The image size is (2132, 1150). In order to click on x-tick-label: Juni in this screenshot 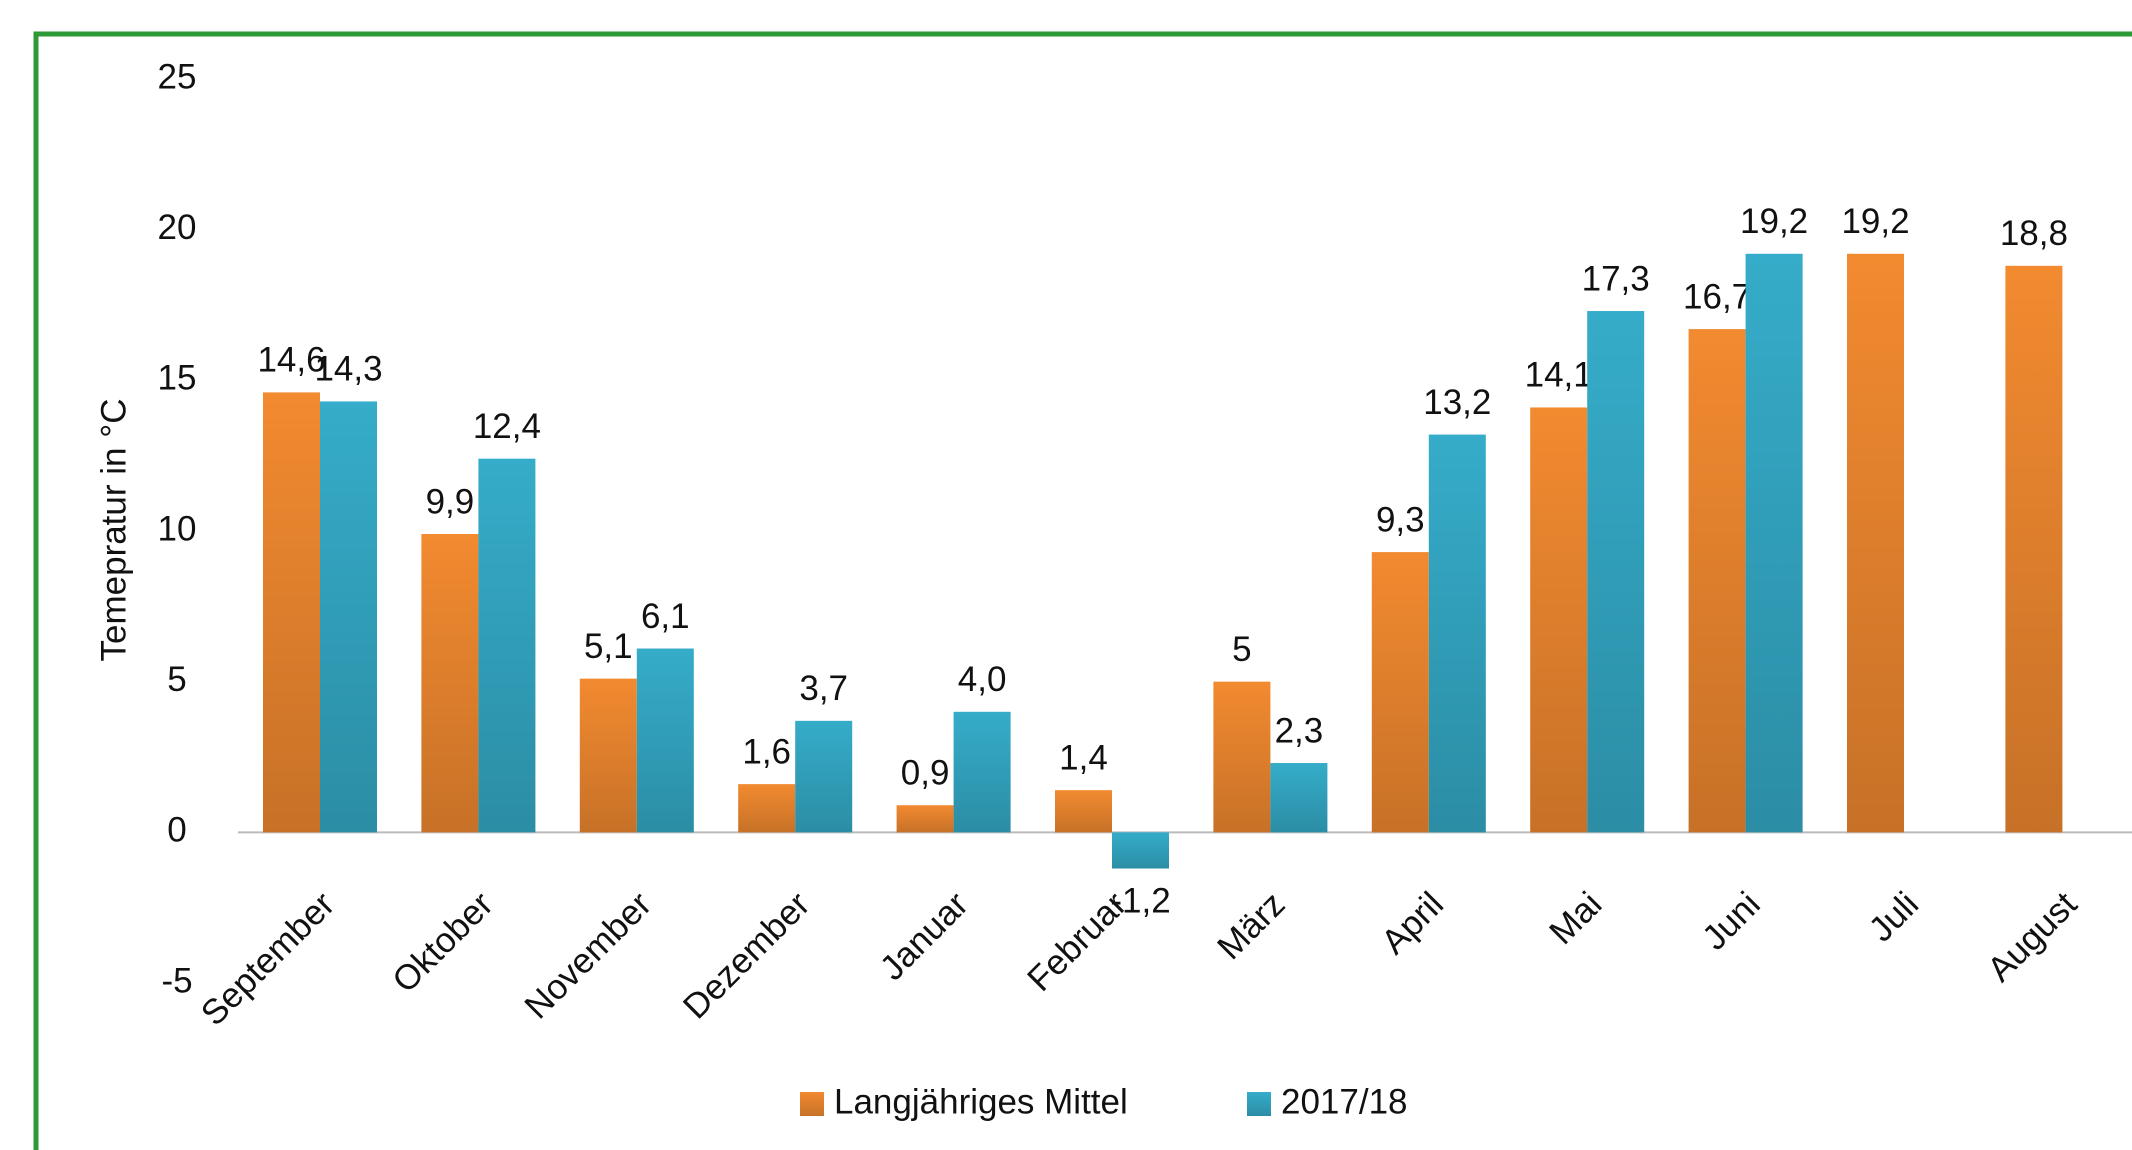, I will do `click(1731, 921)`.